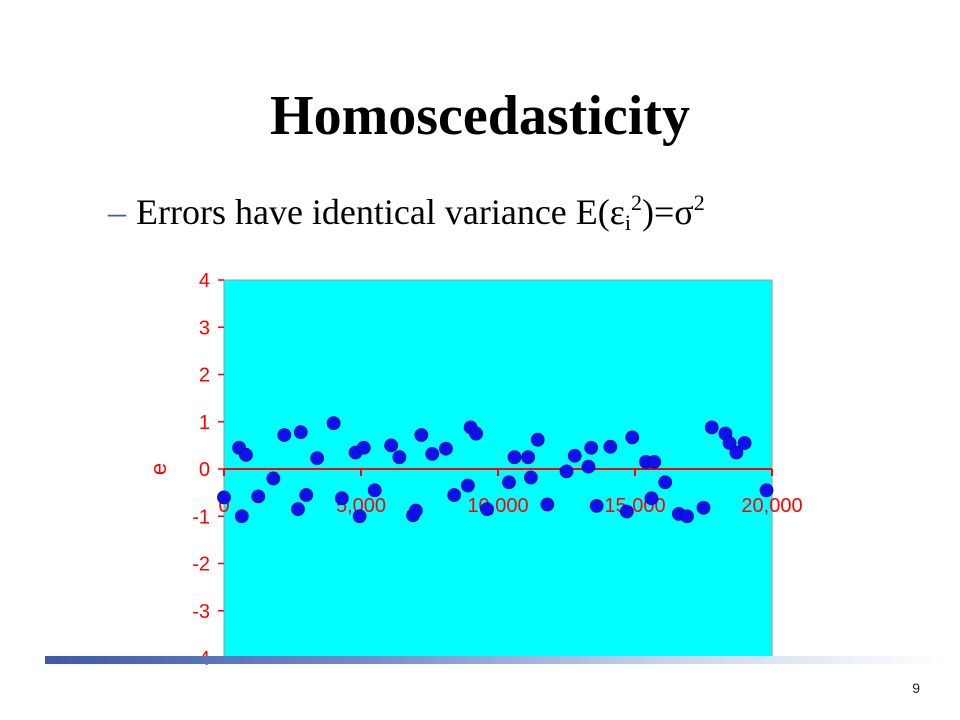 The image size is (960, 720). I want to click on y-tick-label: 3, so click(204, 328).